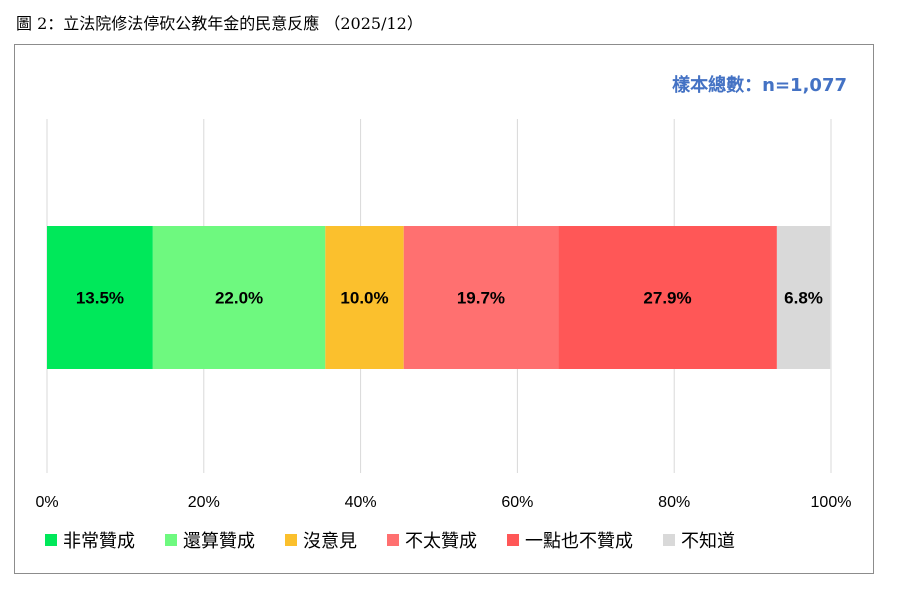  What do you see at coordinates (441, 541) in the screenshot?
I see `legend-label: 不太贊成` at bounding box center [441, 541].